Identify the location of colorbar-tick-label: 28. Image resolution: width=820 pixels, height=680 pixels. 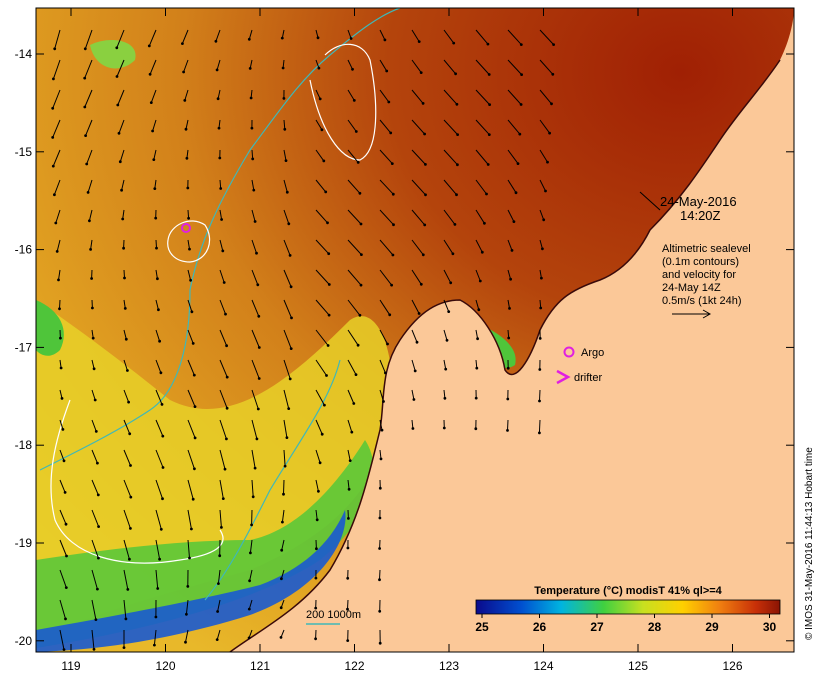
(655, 627).